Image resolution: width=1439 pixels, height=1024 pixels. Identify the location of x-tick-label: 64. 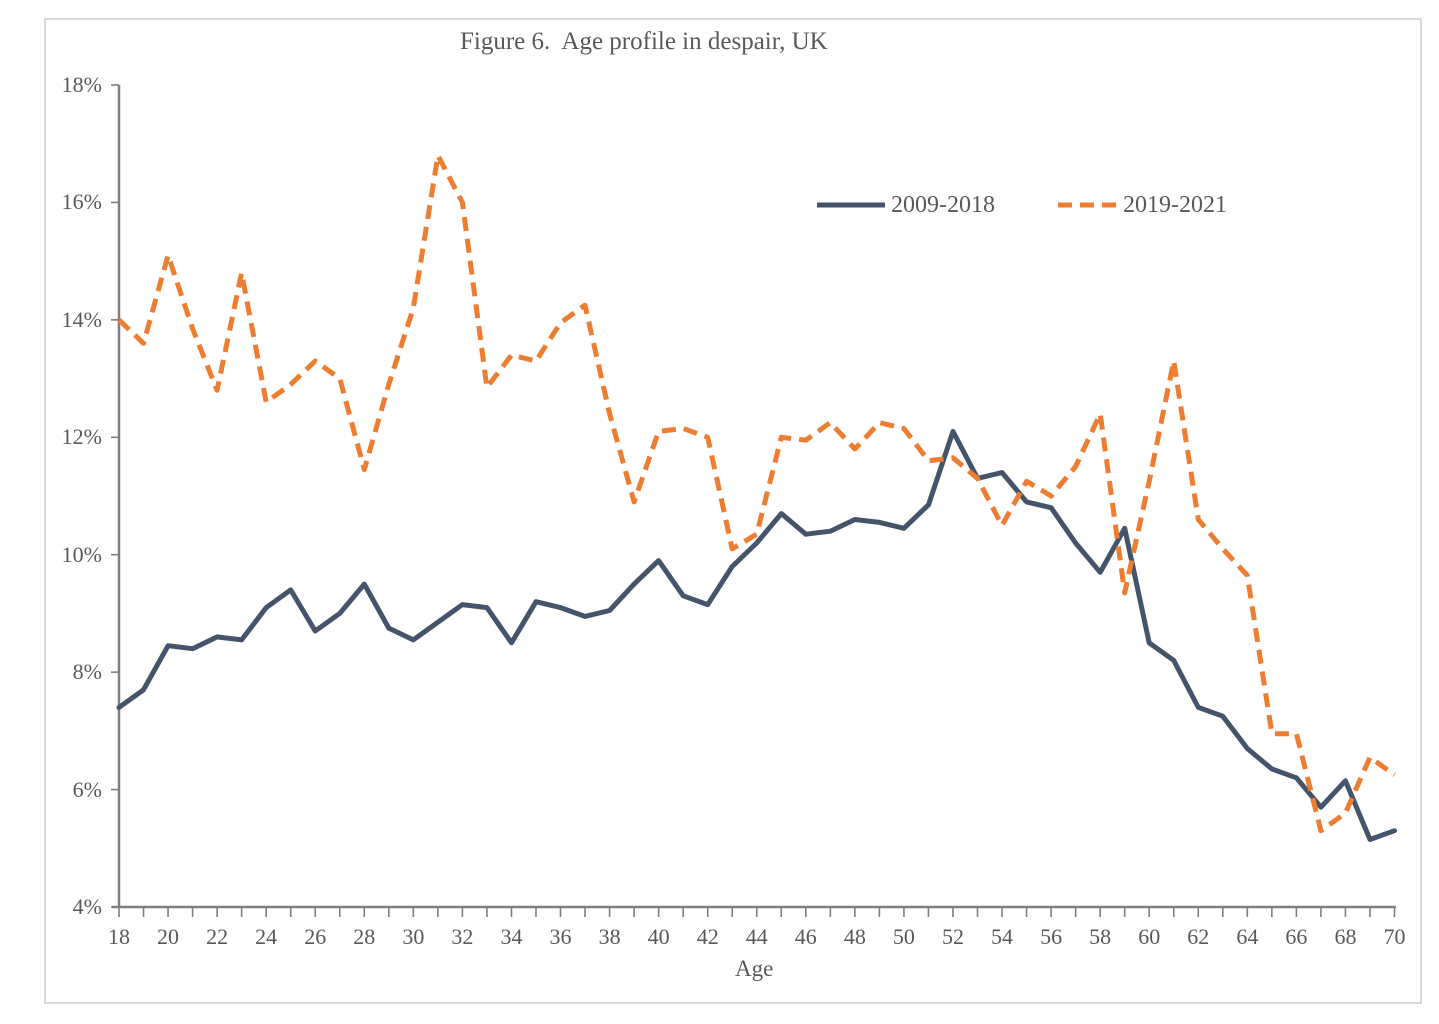
(1247, 936).